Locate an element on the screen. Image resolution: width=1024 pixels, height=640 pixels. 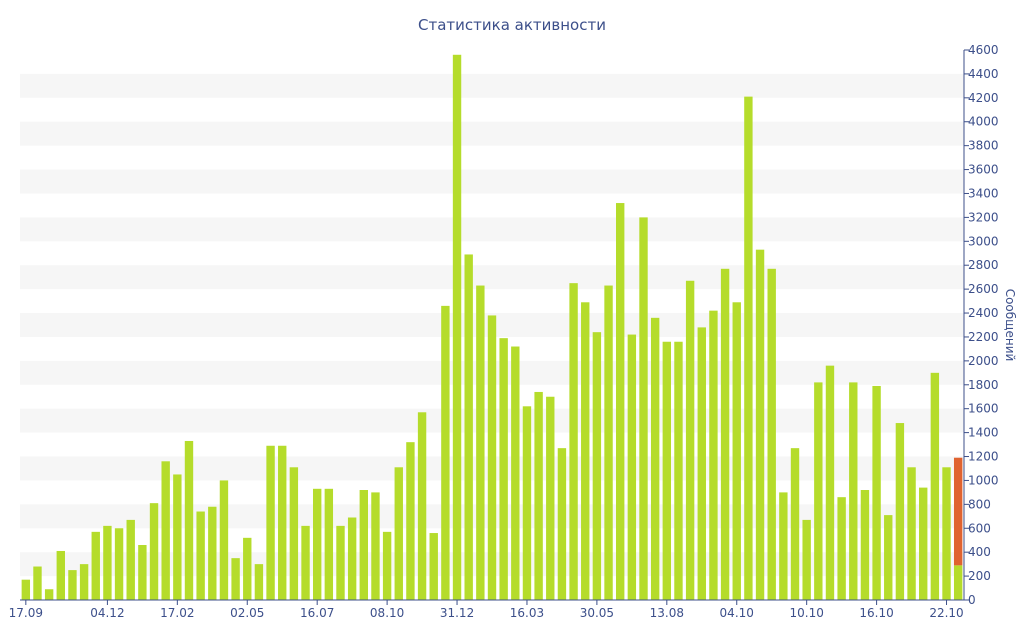
y-tick-label: 4400 is located at coordinates (983, 74).